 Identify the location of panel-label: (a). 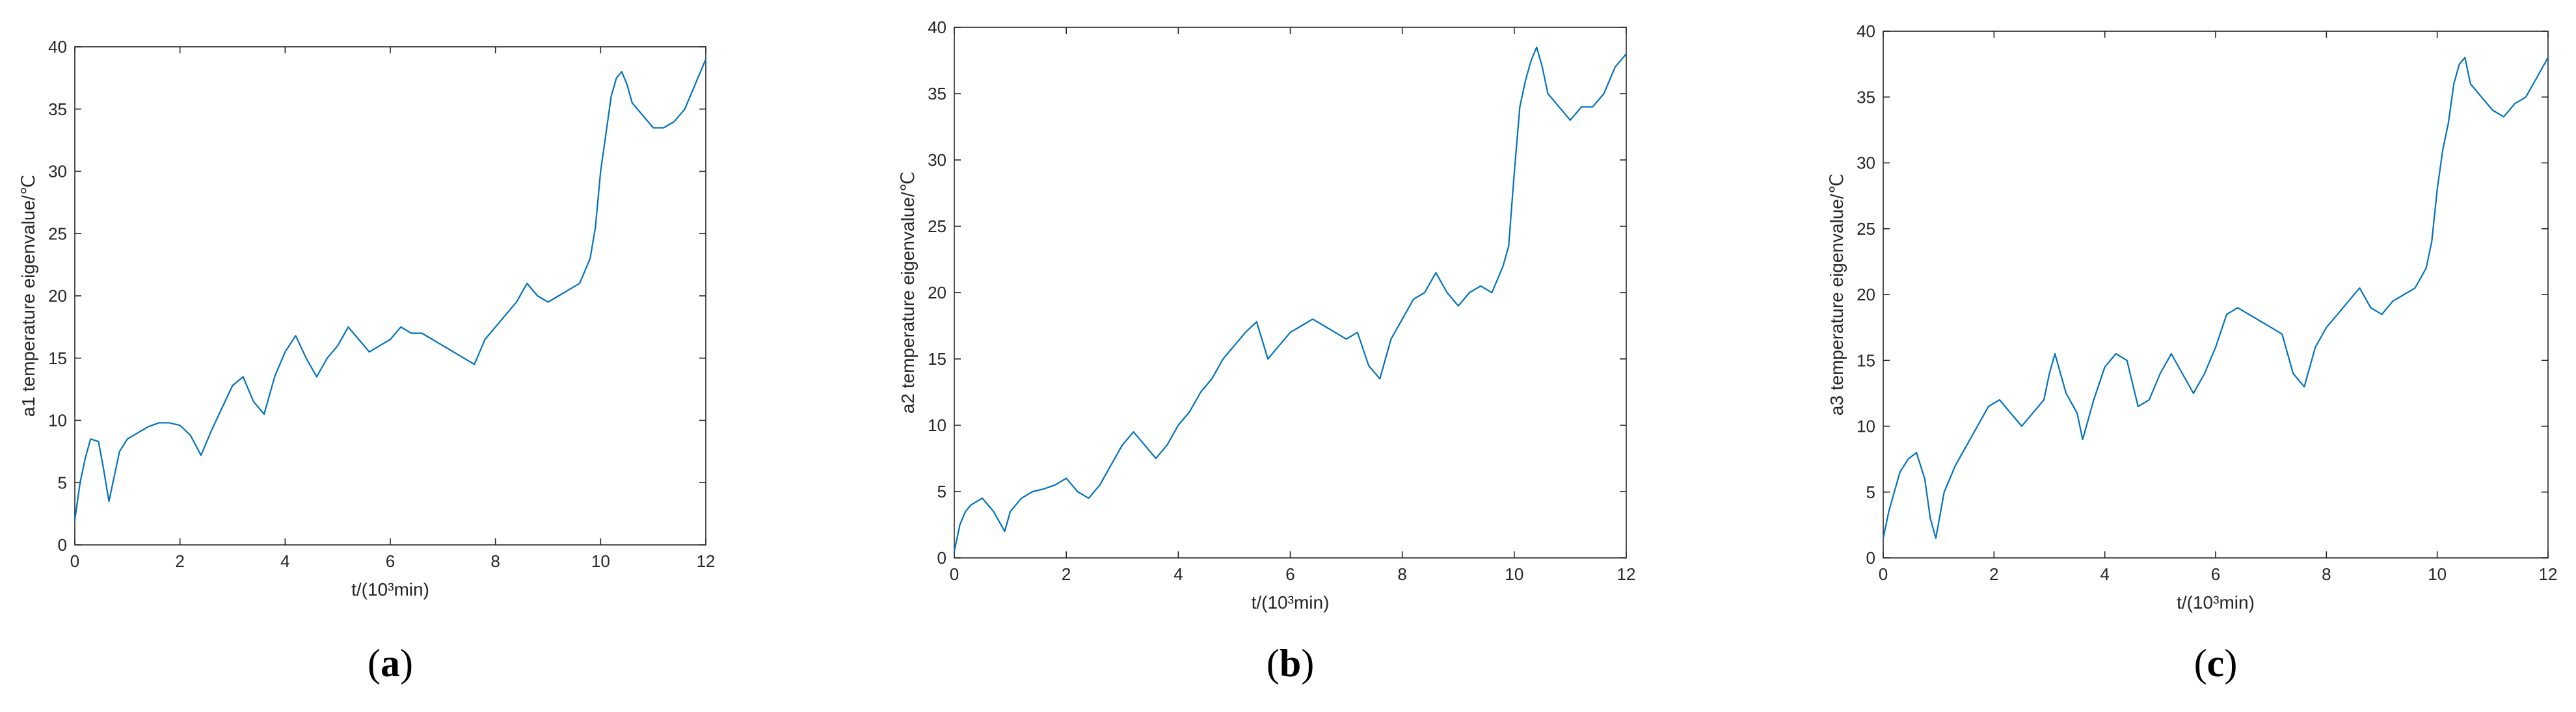
(390, 663).